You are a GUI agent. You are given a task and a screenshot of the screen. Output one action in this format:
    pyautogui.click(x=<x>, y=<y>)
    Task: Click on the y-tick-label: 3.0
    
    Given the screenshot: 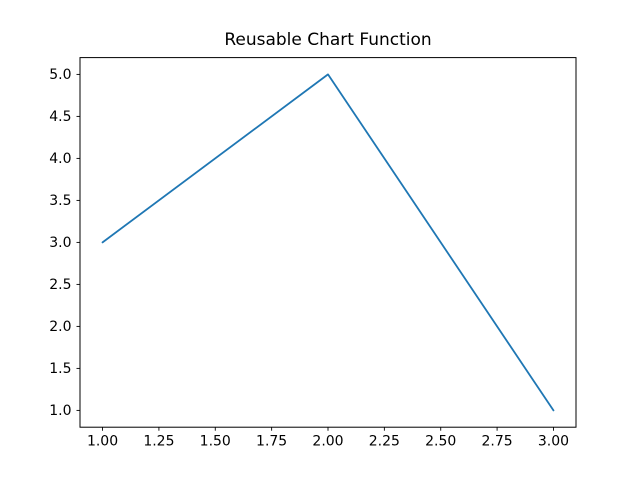 What is the action you would take?
    pyautogui.click(x=60, y=243)
    